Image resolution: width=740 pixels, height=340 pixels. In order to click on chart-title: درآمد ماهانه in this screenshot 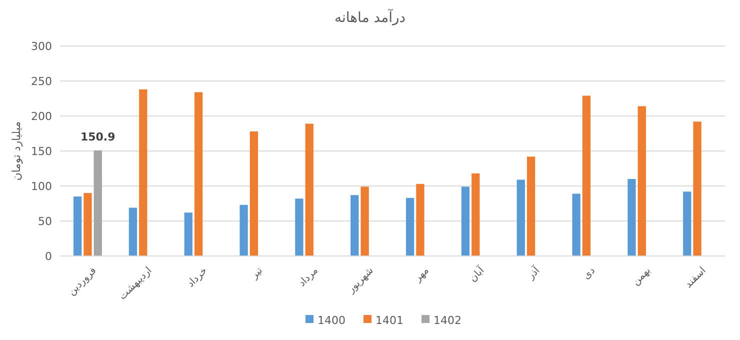, I will do `click(370, 17)`.